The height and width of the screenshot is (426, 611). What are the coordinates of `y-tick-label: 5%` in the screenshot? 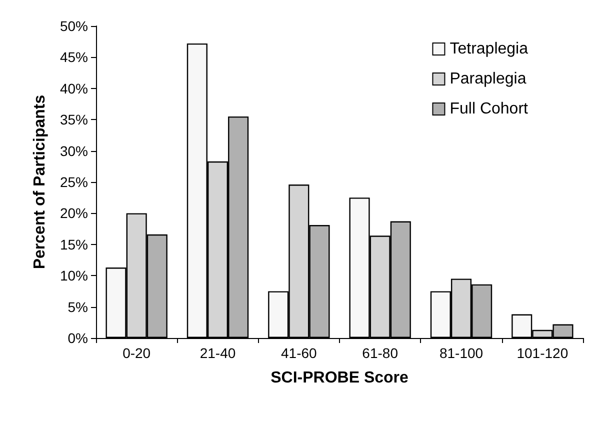 It's located at (78, 306).